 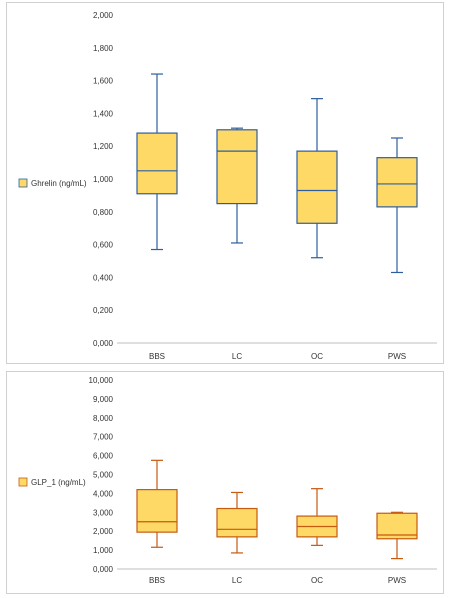 What do you see at coordinates (103, 277) in the screenshot?
I see `y-tick-label: 0,400` at bounding box center [103, 277].